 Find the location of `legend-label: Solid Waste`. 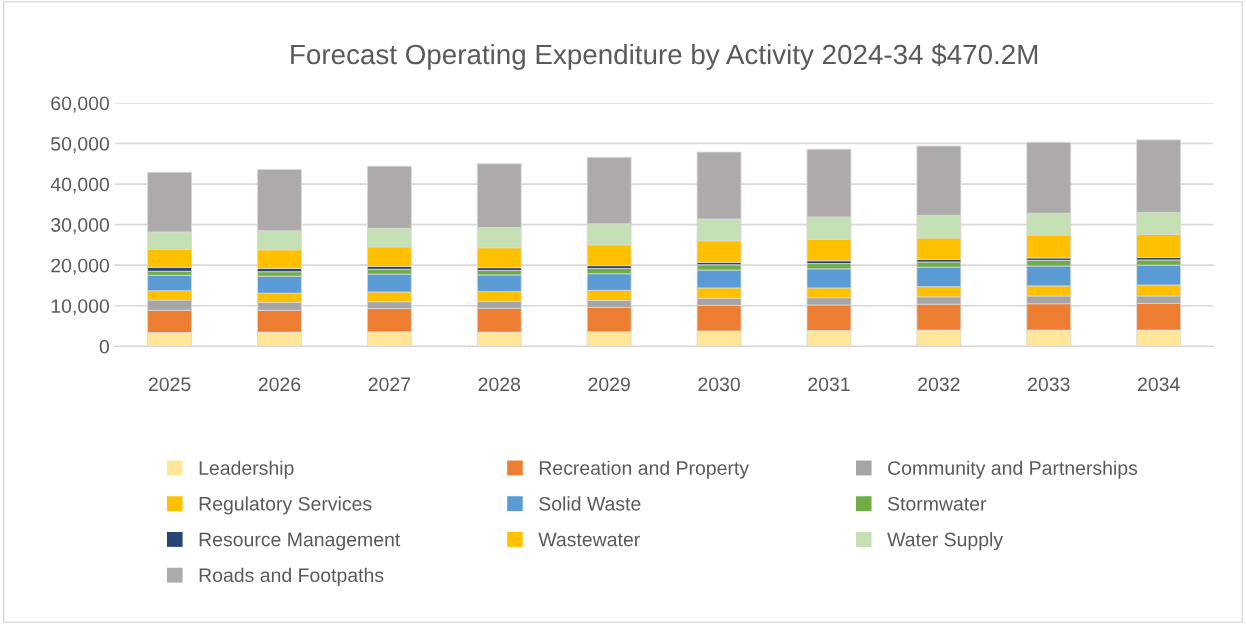

legend-label: Solid Waste is located at coordinates (590, 503).